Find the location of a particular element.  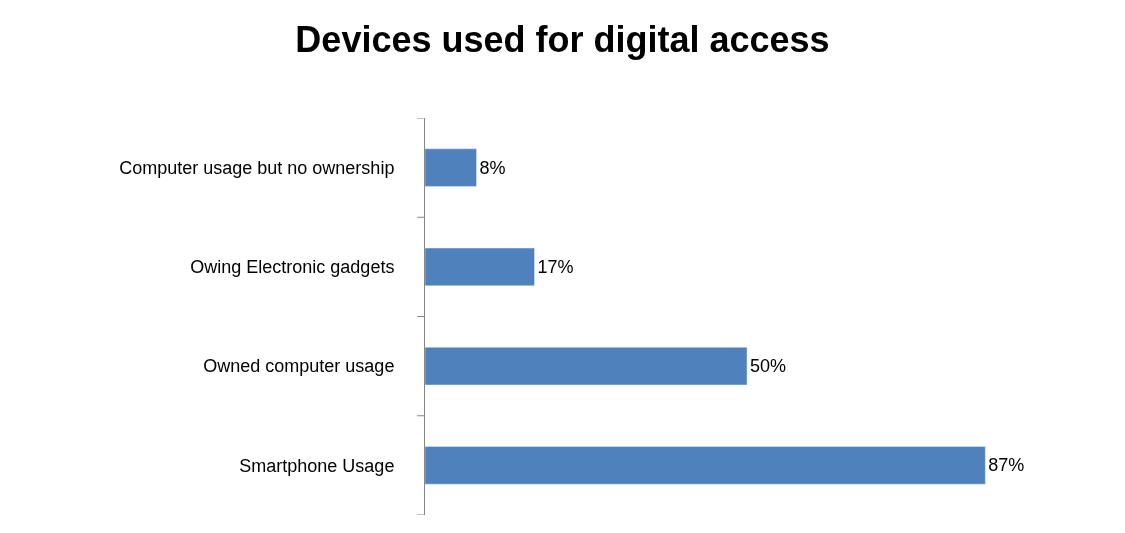

data-label: 50% is located at coordinates (768, 366).